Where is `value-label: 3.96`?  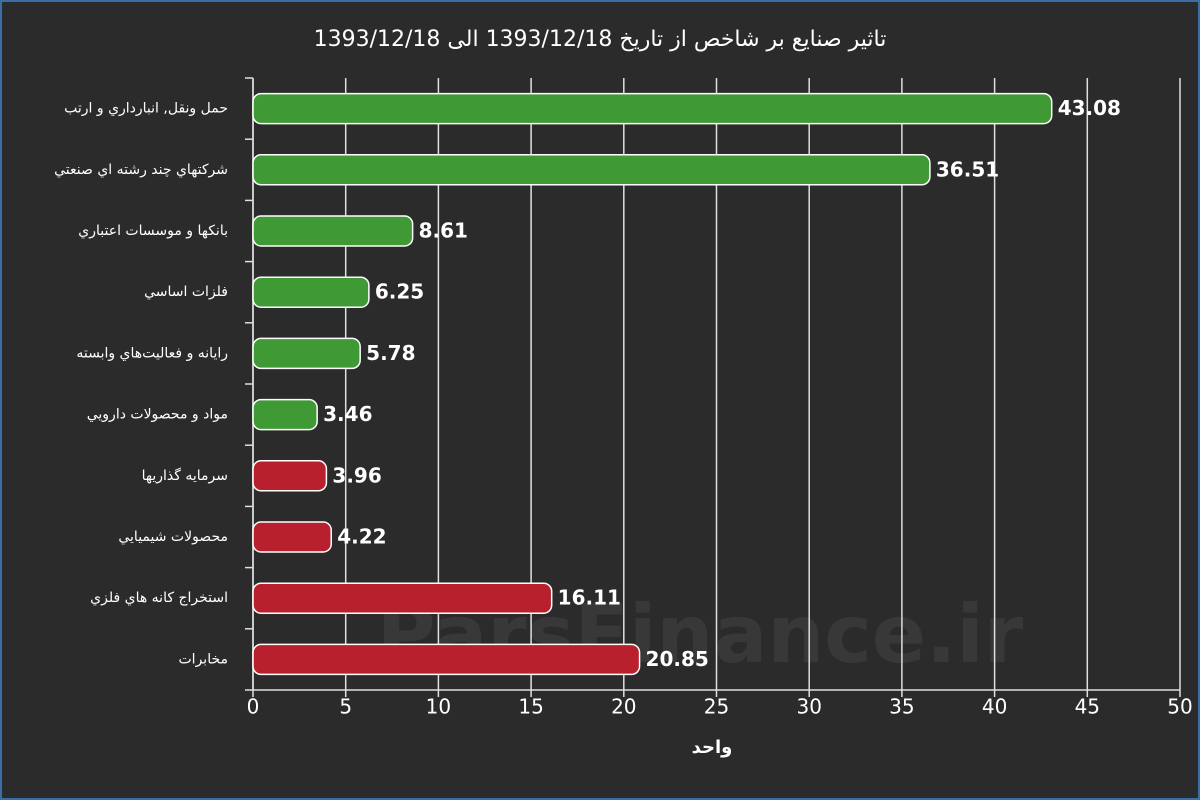 value-label: 3.96 is located at coordinates (356, 475).